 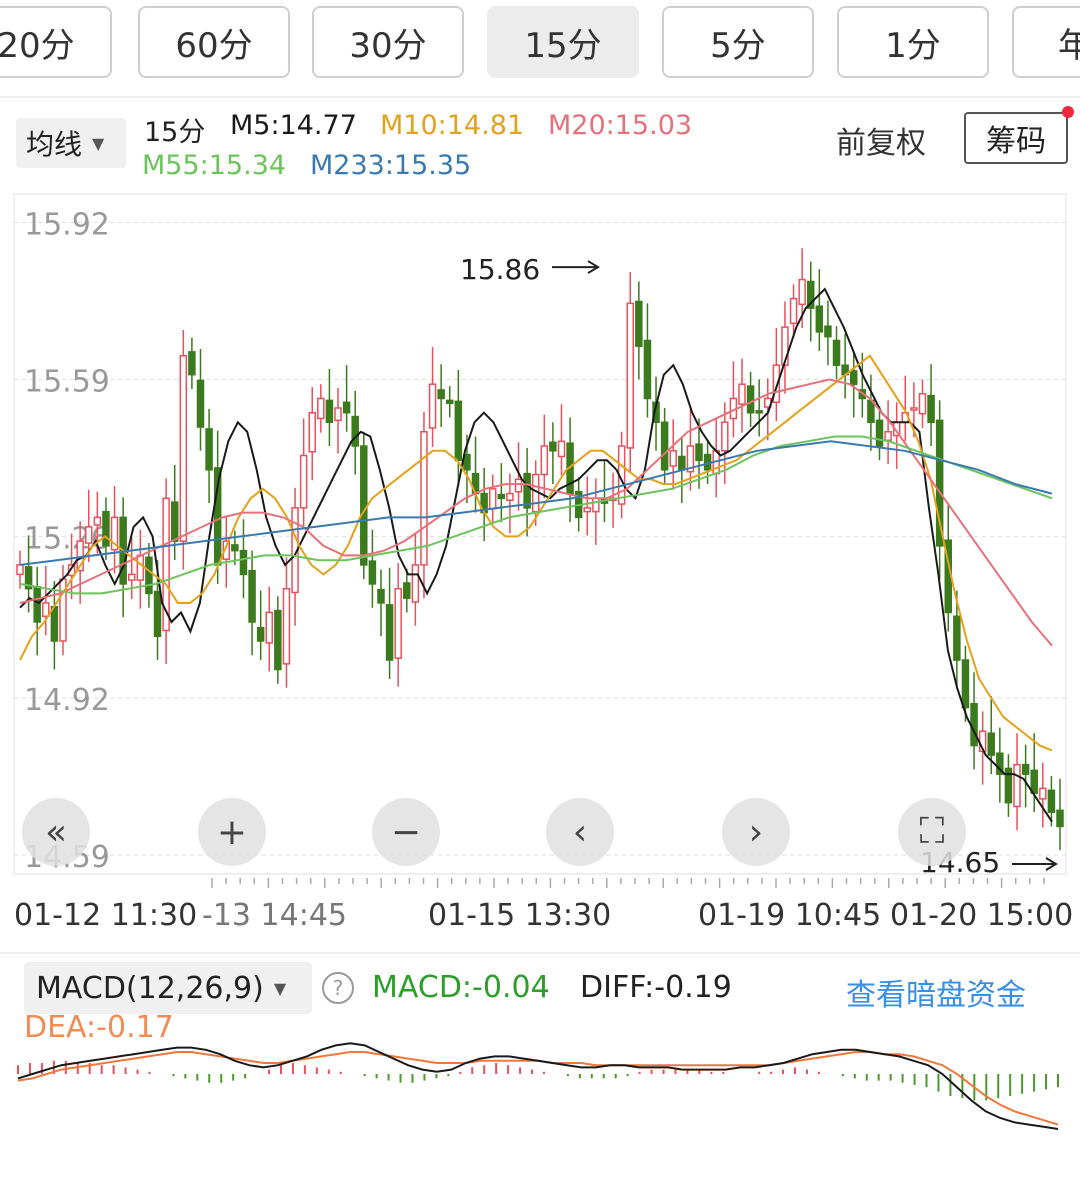 I want to click on chips-button: 筹码, so click(x=1016, y=138).